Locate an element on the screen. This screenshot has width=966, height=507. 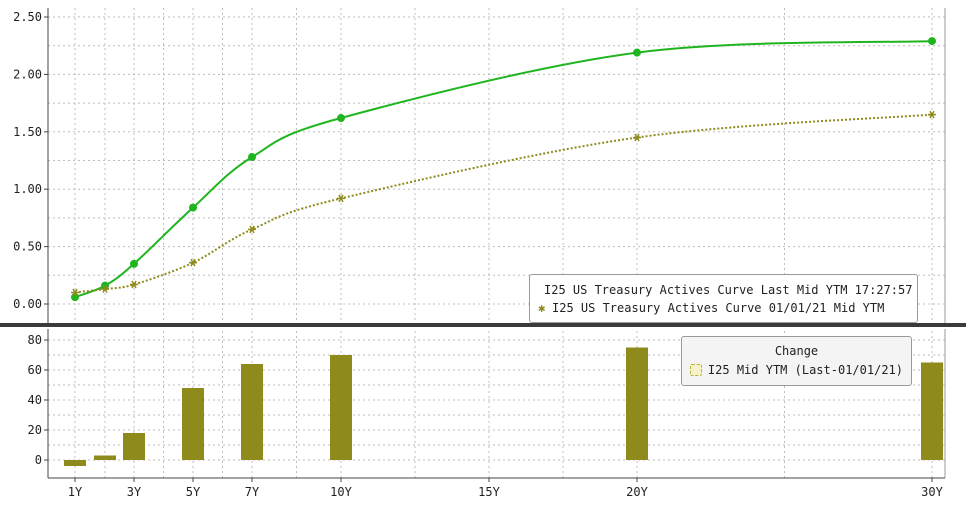
top-y-tick-label: 2.50 is located at coordinates (27, 17).